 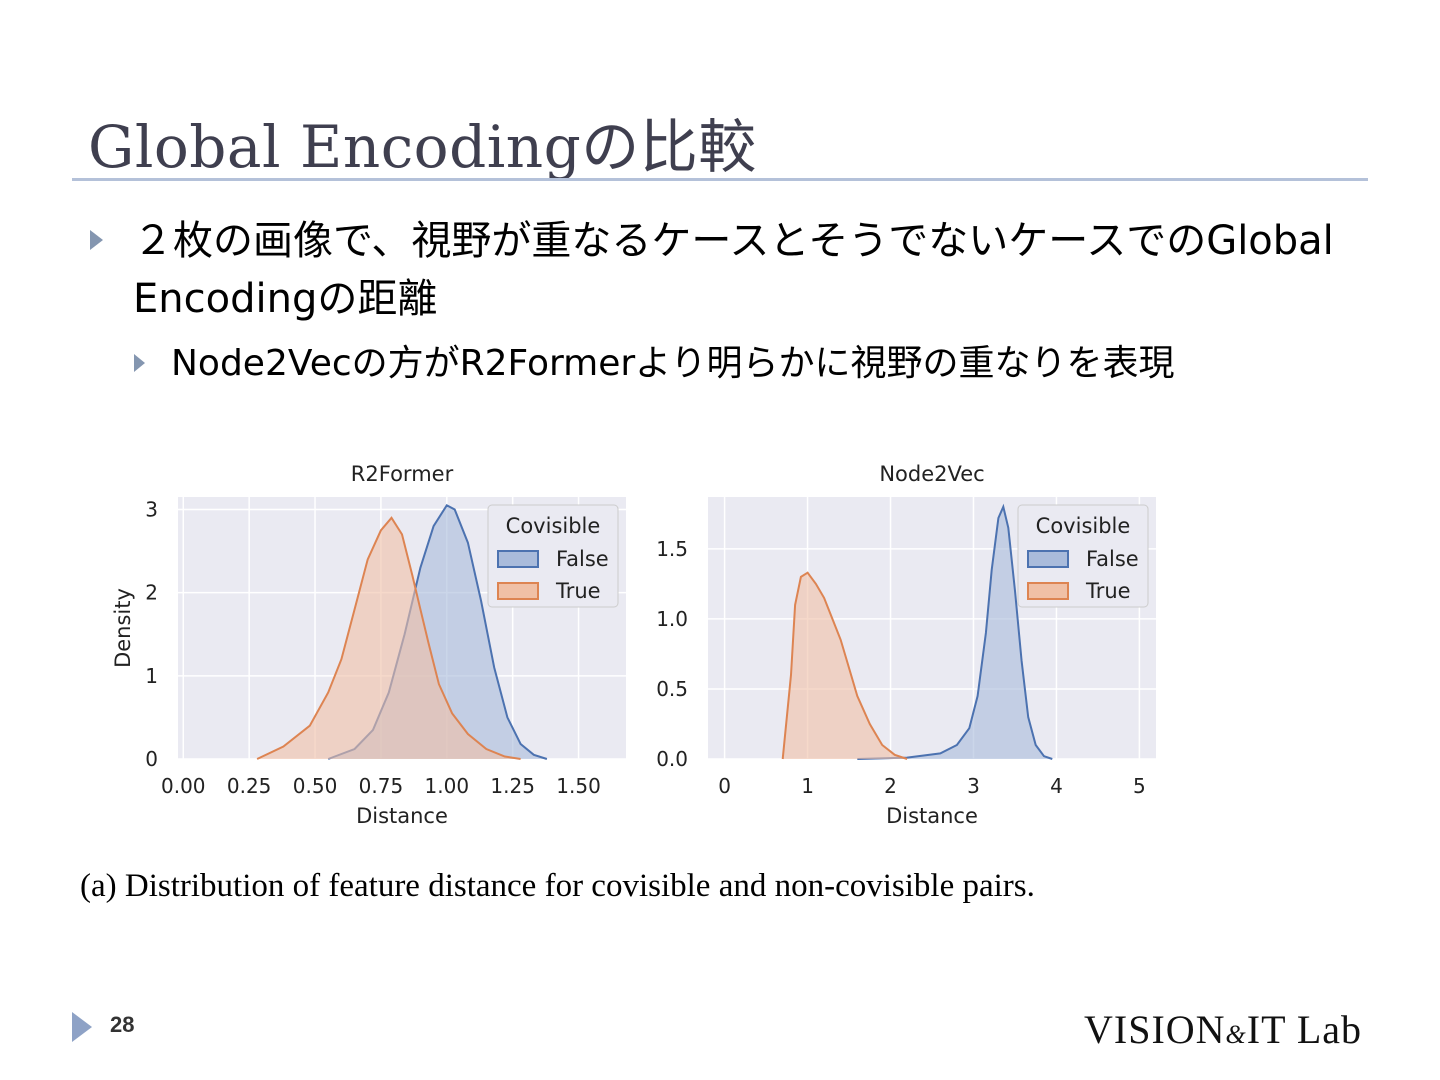 I want to click on x-tick-label: 3, so click(x=973, y=786).